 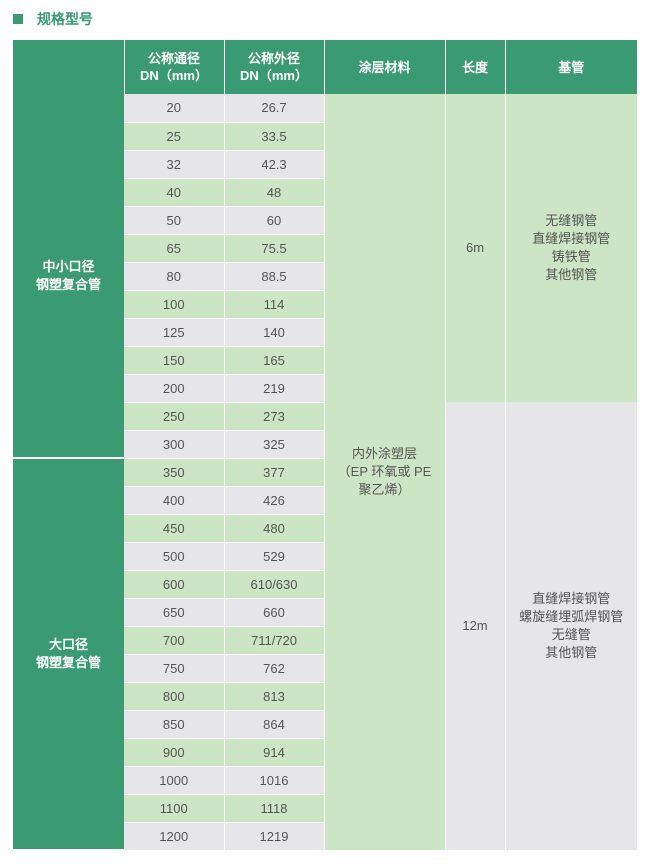 What do you see at coordinates (174, 276) in the screenshot?
I see `cell-nominal-diameter: 80` at bounding box center [174, 276].